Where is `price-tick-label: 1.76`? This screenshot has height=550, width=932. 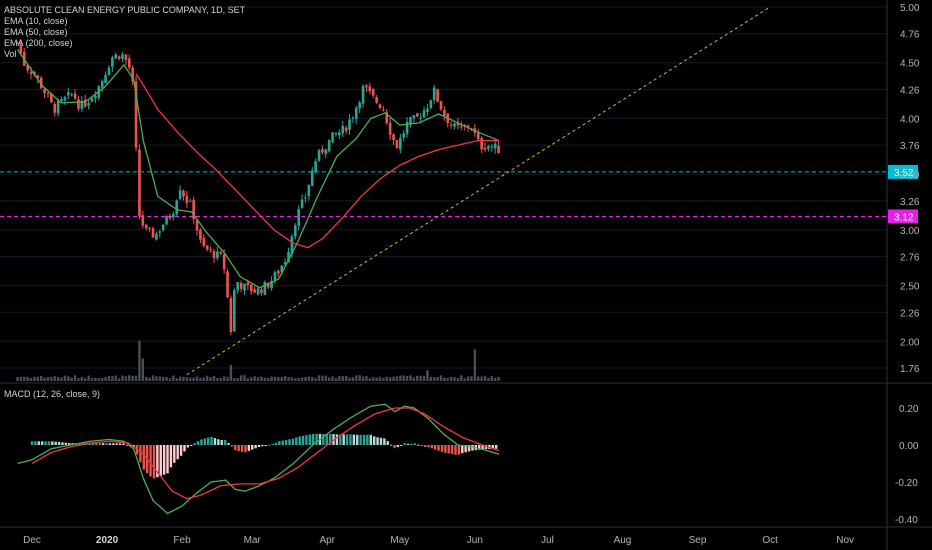
price-tick-label: 1.76 is located at coordinates (910, 369).